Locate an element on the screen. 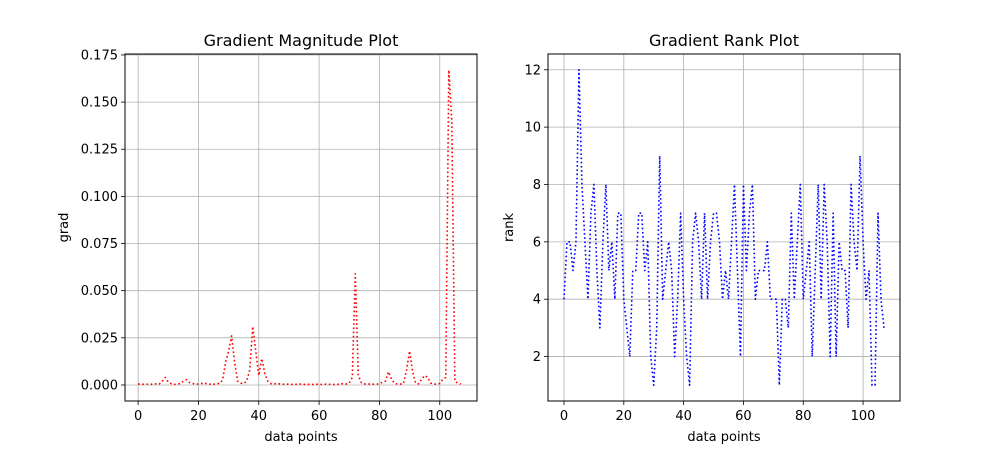 This screenshot has height=450, width=1000. y-axis-label: rank is located at coordinates (509, 227).